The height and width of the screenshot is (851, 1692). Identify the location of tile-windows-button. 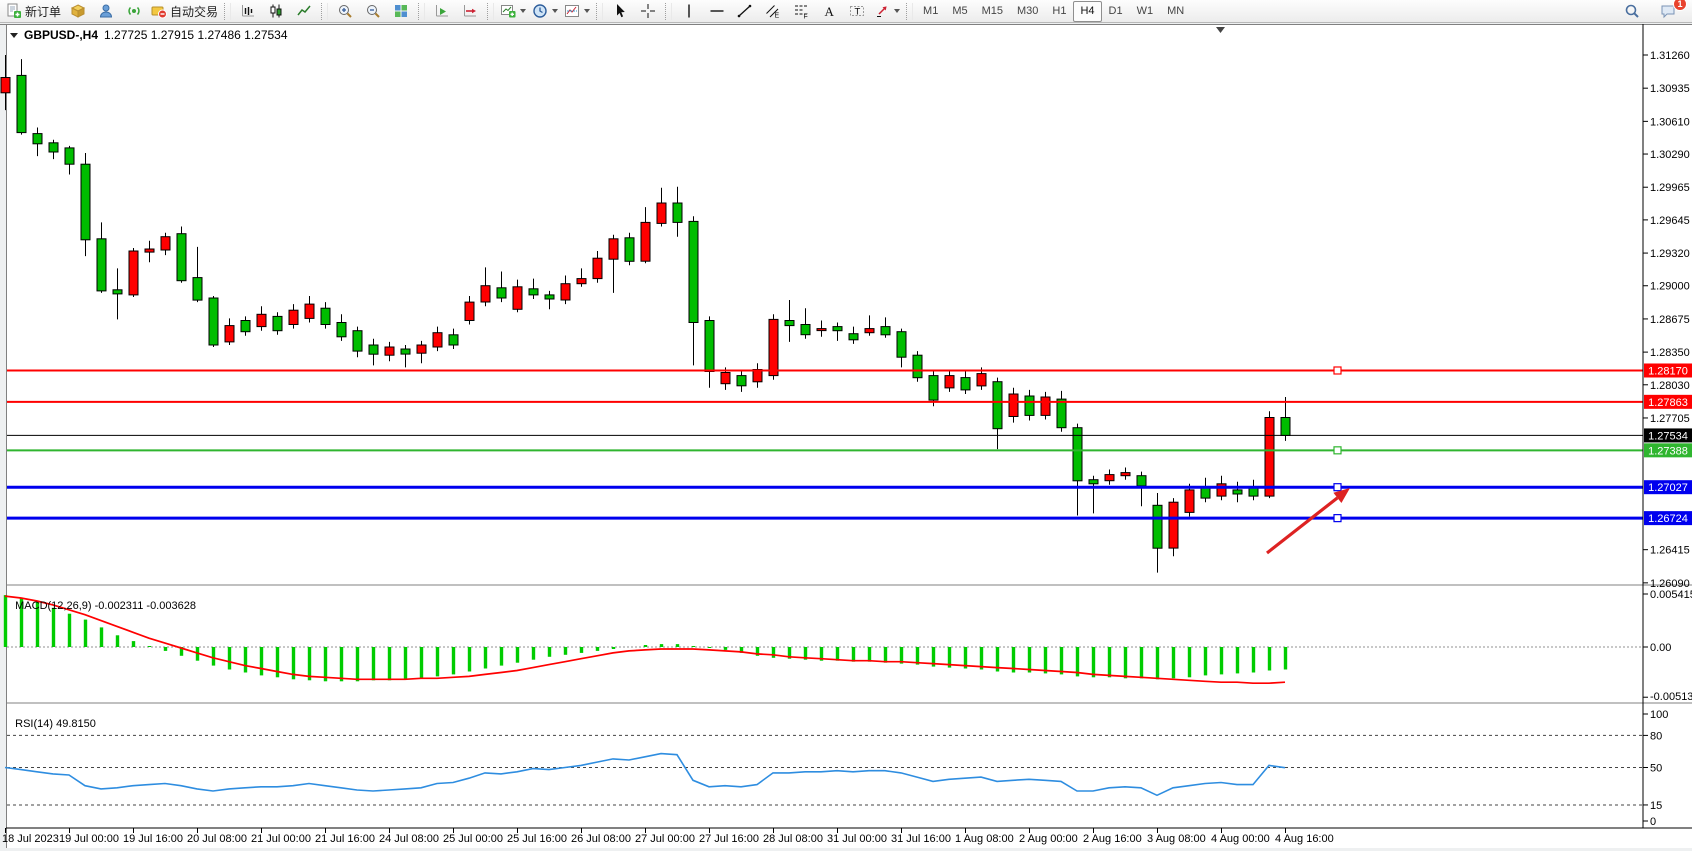
(401, 11).